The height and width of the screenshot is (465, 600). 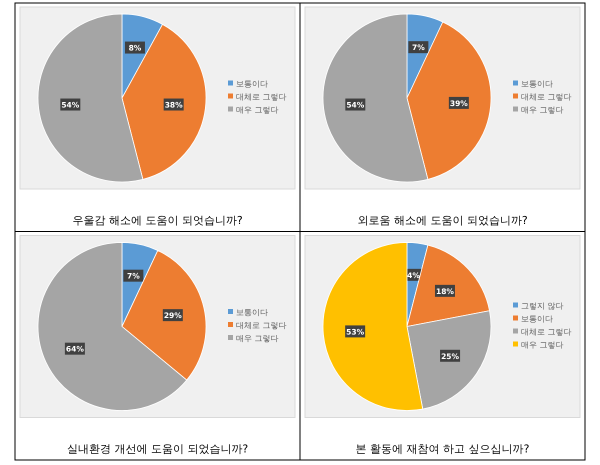 I want to click on text: 실내환경 개선에 도움이 되었습니까?, so click(x=157, y=449).